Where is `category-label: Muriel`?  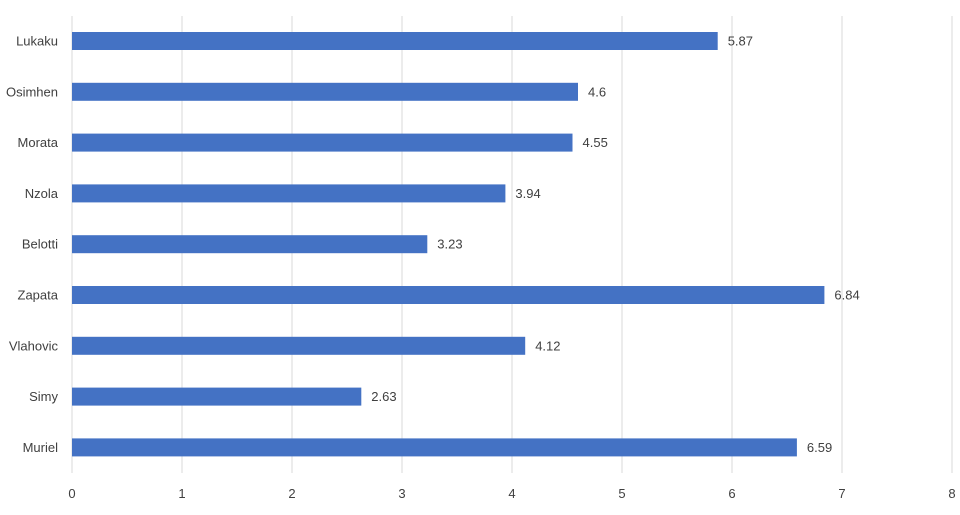 category-label: Muriel is located at coordinates (41, 447).